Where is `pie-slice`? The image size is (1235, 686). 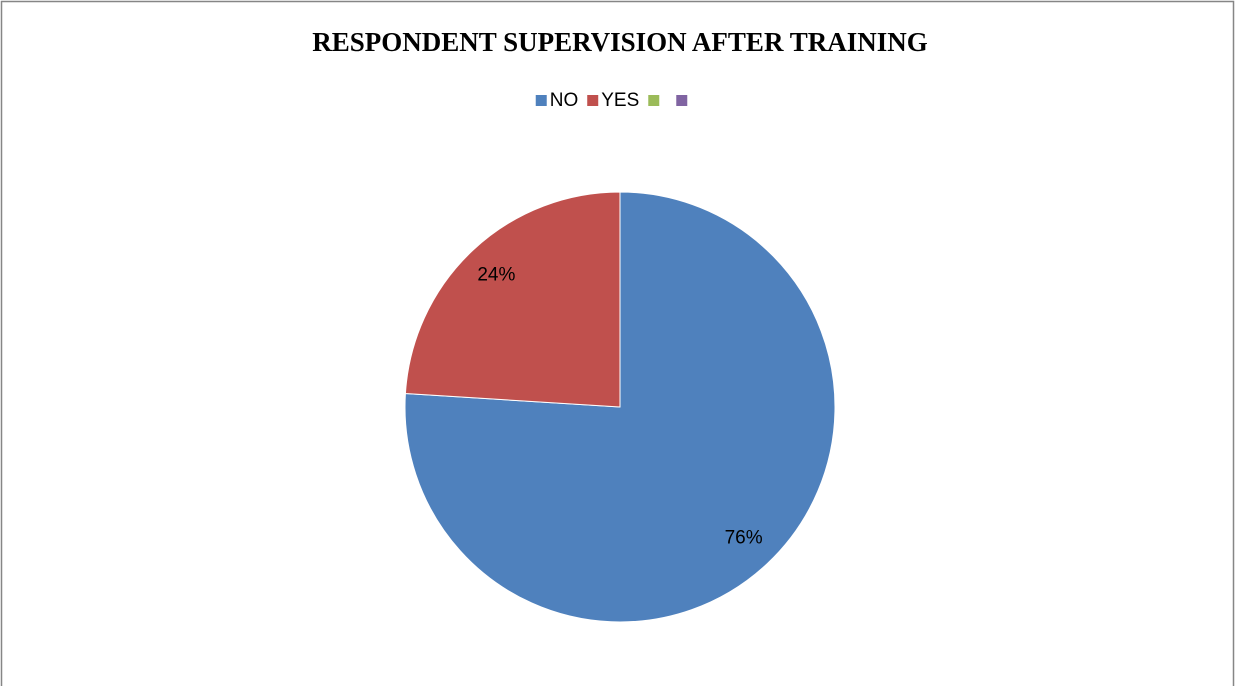 pie-slice is located at coordinates (512, 299).